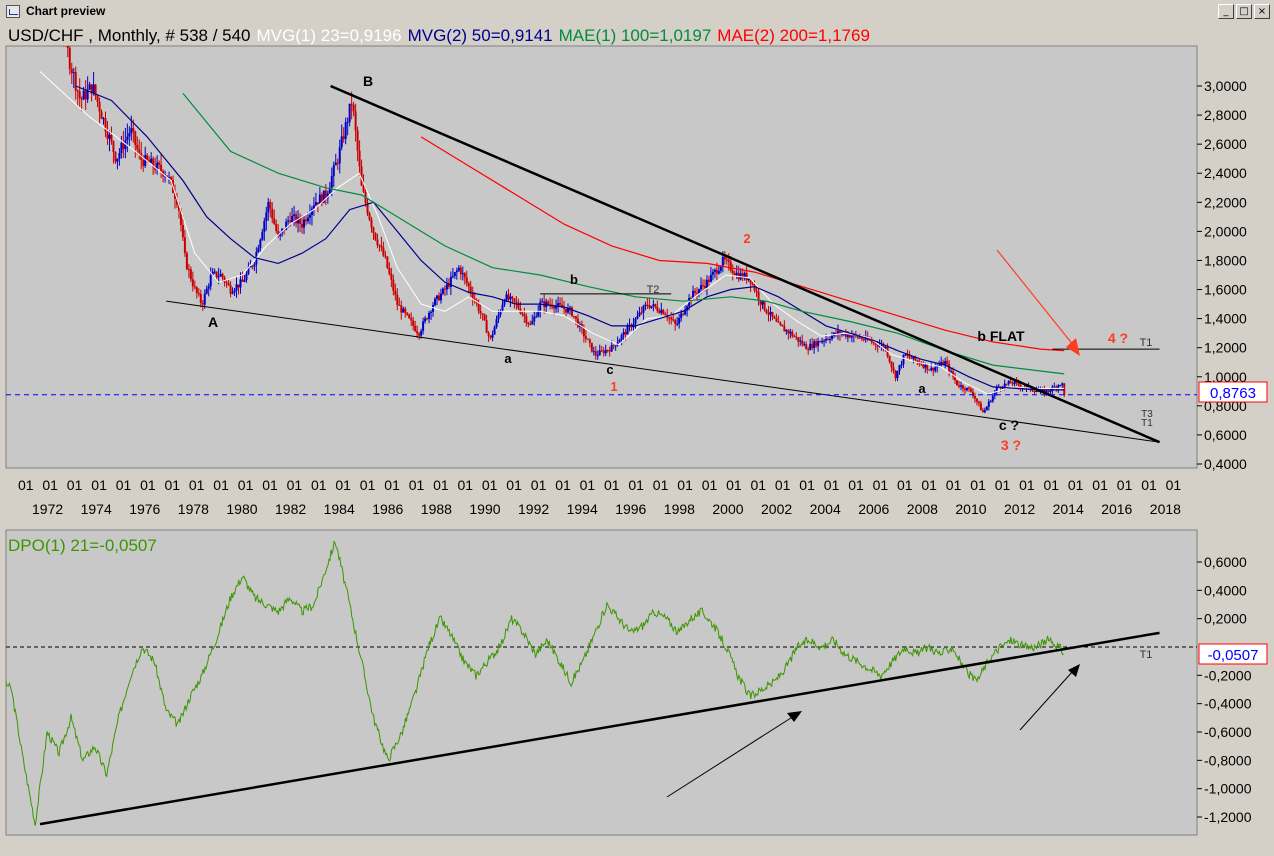 The height and width of the screenshot is (856, 1274). Describe the element at coordinates (1225, 590) in the screenshot. I see `dpo-y-tick-label: 0,4000` at that location.